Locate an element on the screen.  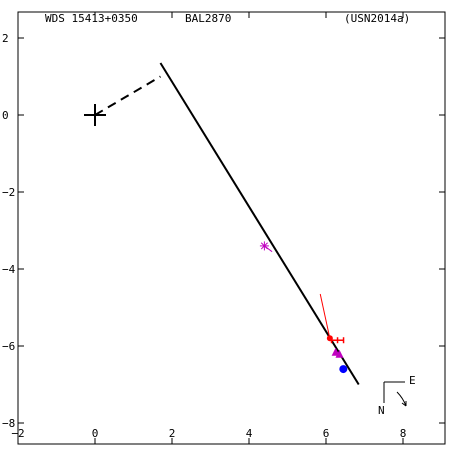
reference-label: (USN2014a) is located at coordinates (377, 18).